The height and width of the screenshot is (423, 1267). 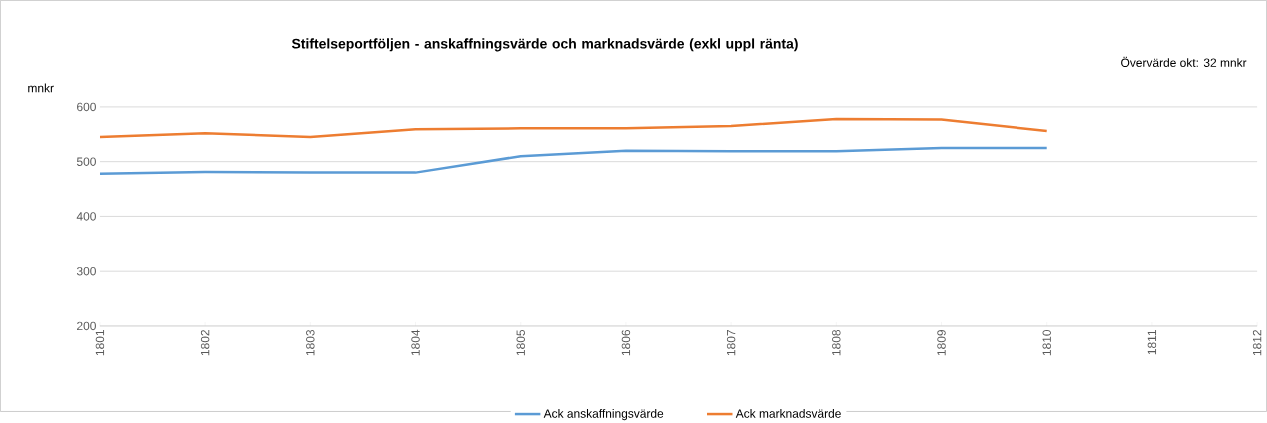 What do you see at coordinates (1257, 343) in the screenshot?
I see `x-tick-label: 1812` at bounding box center [1257, 343].